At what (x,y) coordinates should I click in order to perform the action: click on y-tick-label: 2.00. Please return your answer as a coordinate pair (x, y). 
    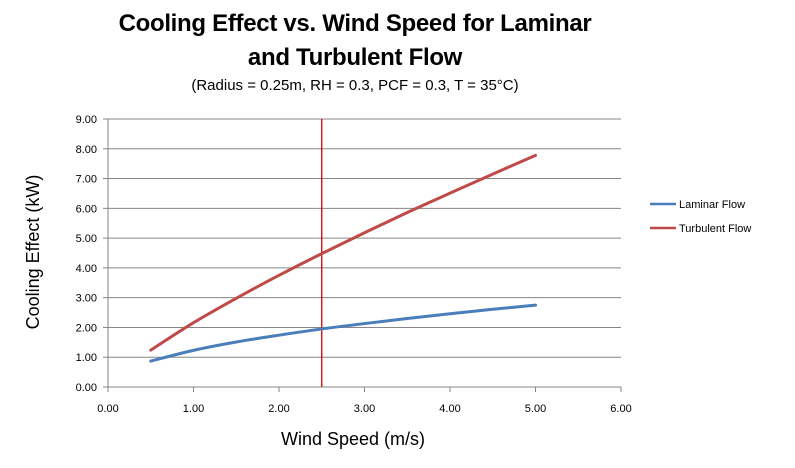
    Looking at the image, I should click on (86, 328).